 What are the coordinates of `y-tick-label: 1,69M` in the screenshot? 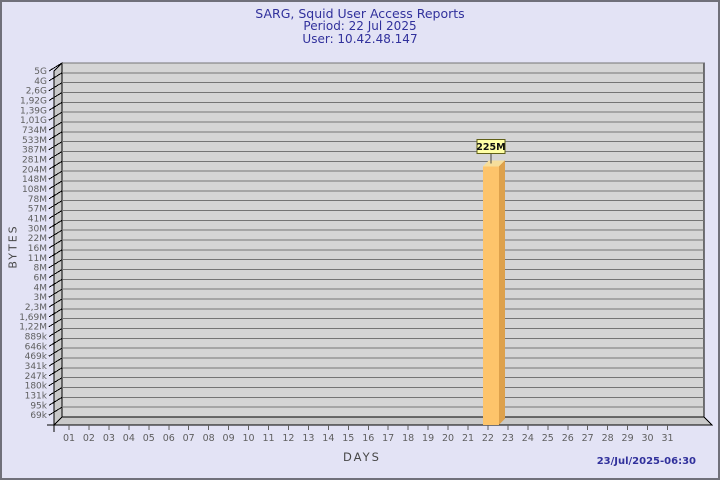 It's located at (33, 318).